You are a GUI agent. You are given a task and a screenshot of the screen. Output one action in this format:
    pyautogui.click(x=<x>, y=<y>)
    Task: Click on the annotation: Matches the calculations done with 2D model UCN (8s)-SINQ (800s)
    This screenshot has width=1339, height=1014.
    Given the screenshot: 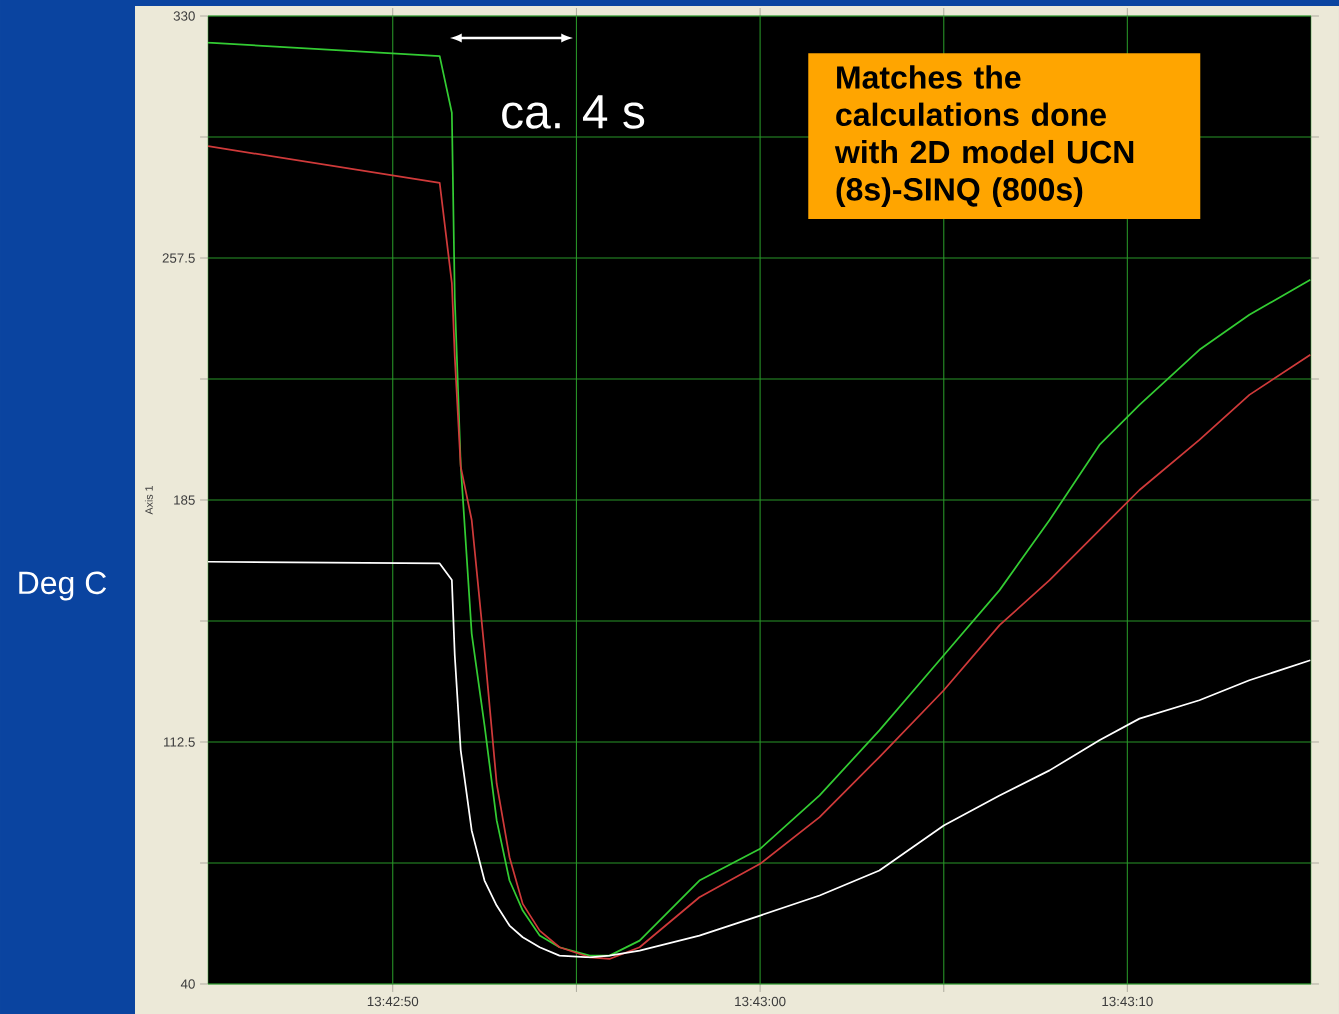 What is the action you would take?
    pyautogui.click(x=984, y=136)
    